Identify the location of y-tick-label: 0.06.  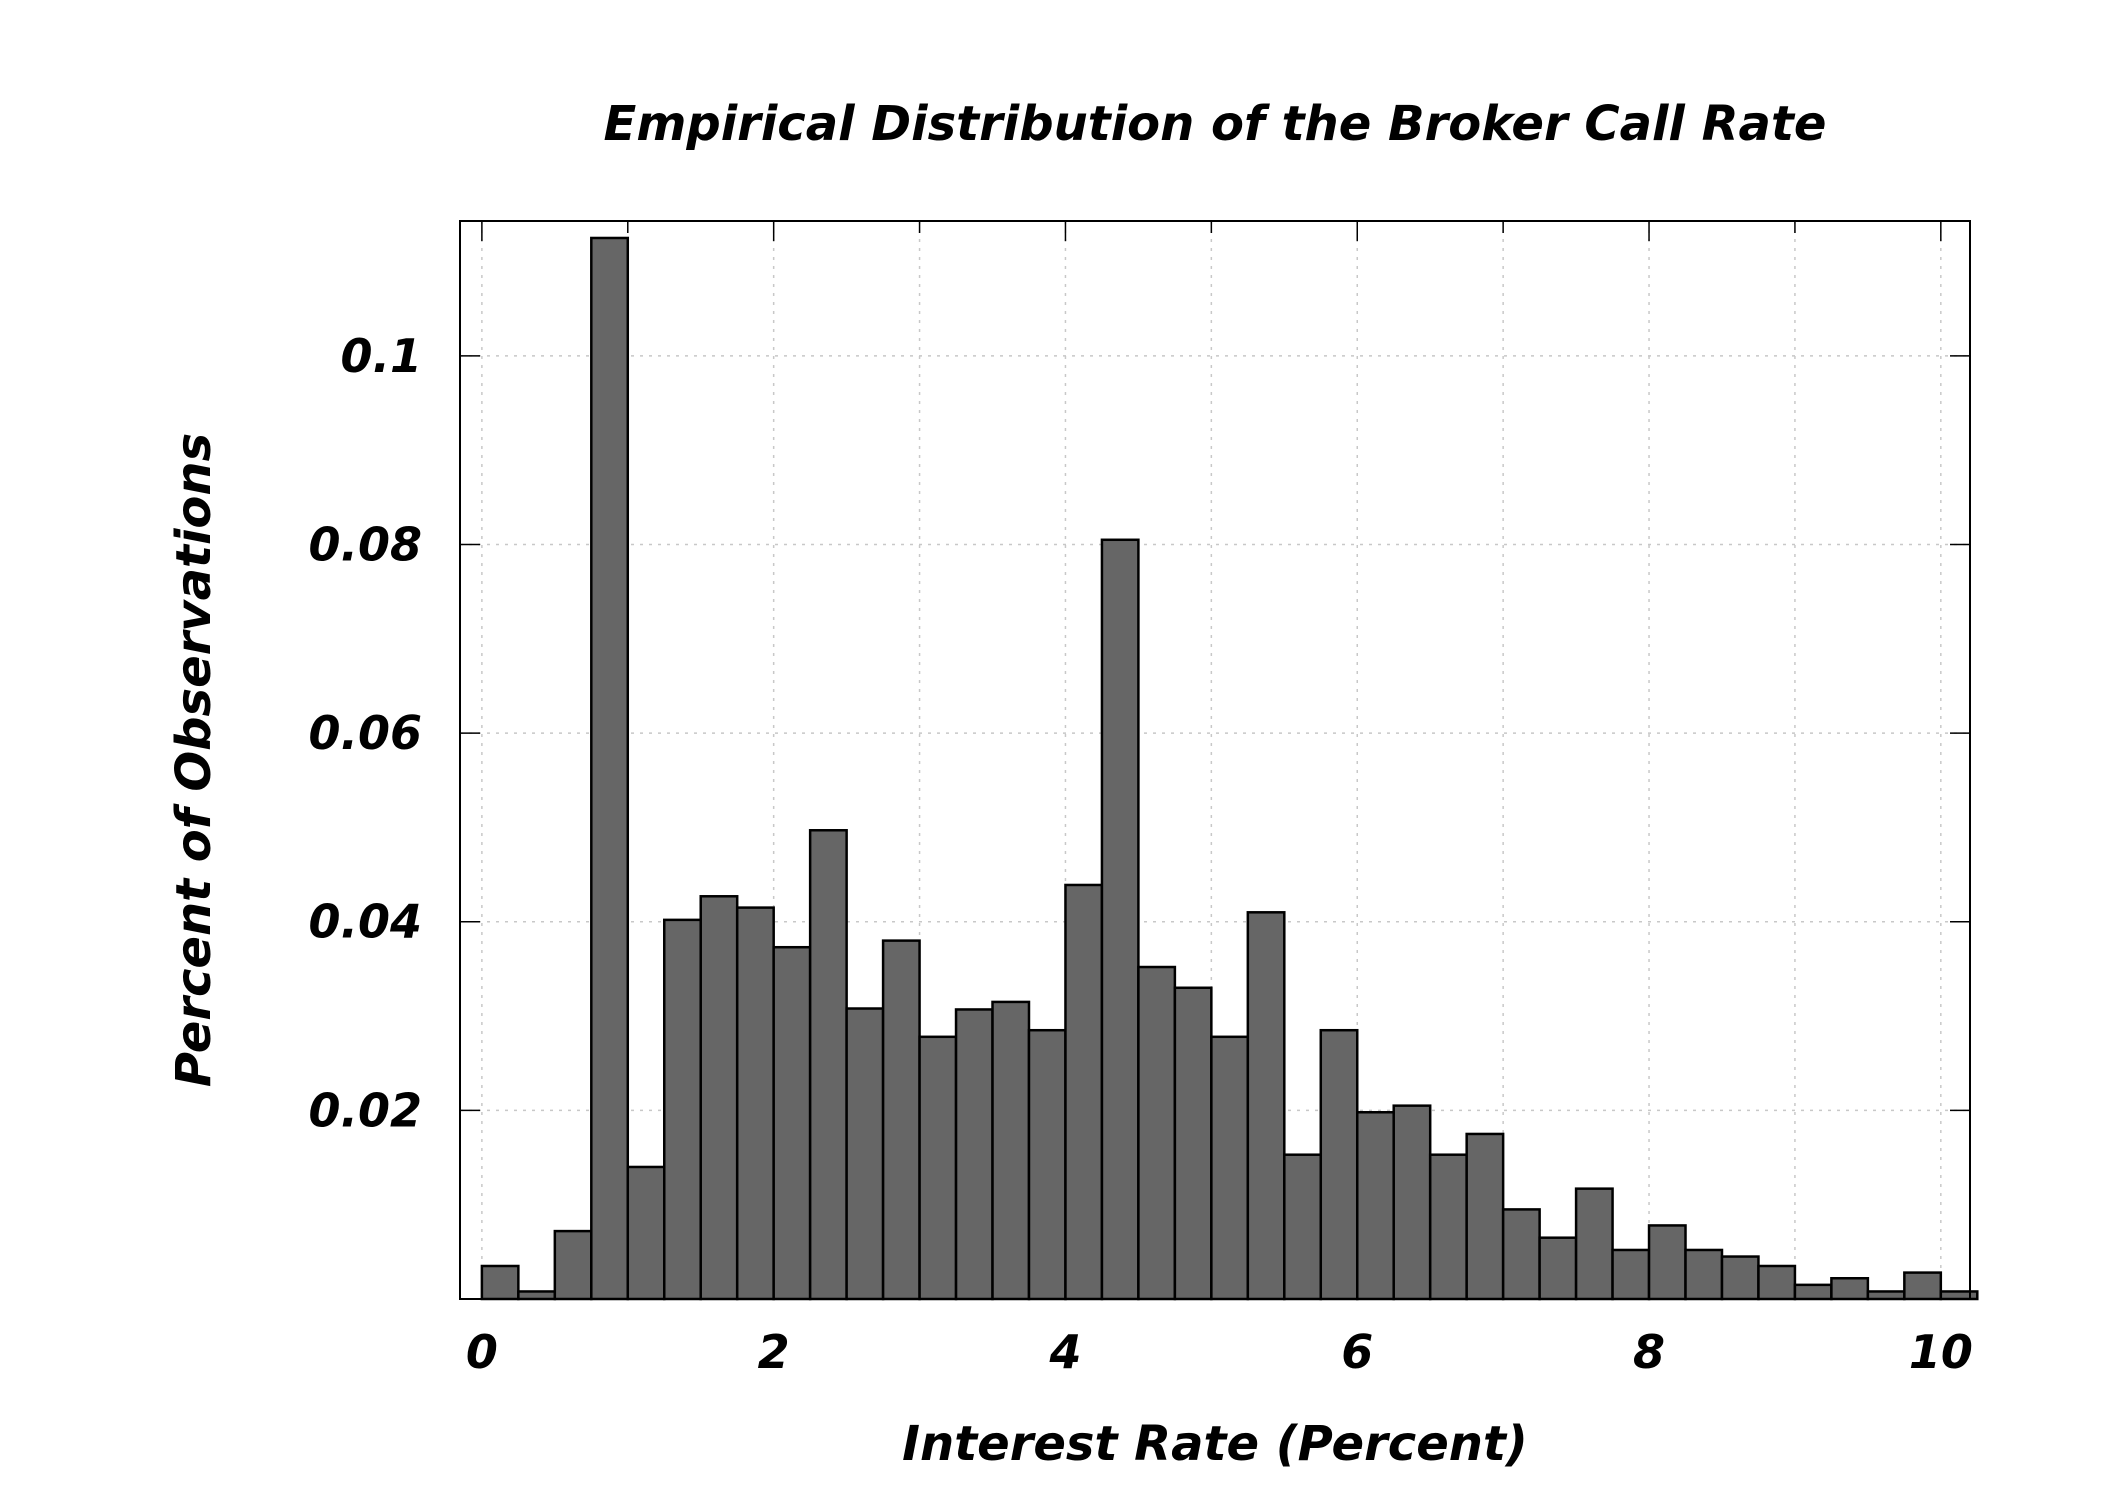
(366, 733).